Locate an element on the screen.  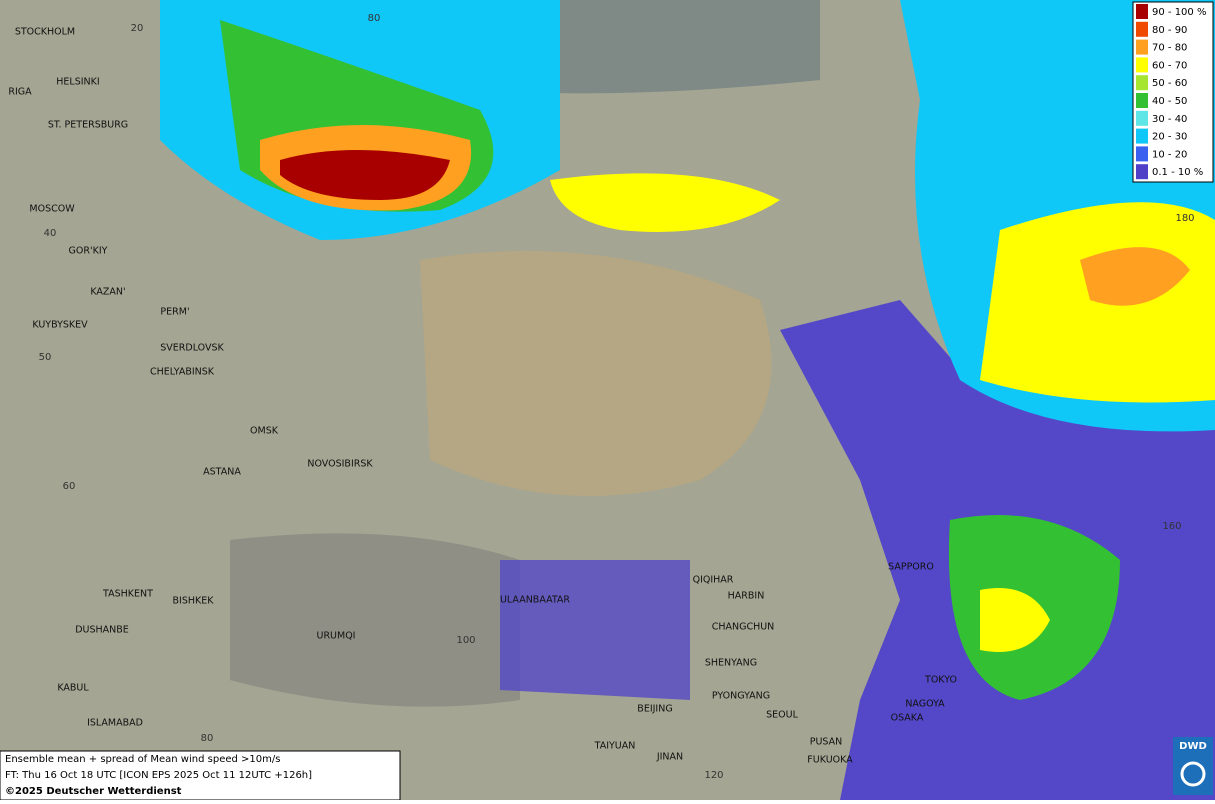
legend-label: 0.1 - 10 % is located at coordinates (1177, 172).